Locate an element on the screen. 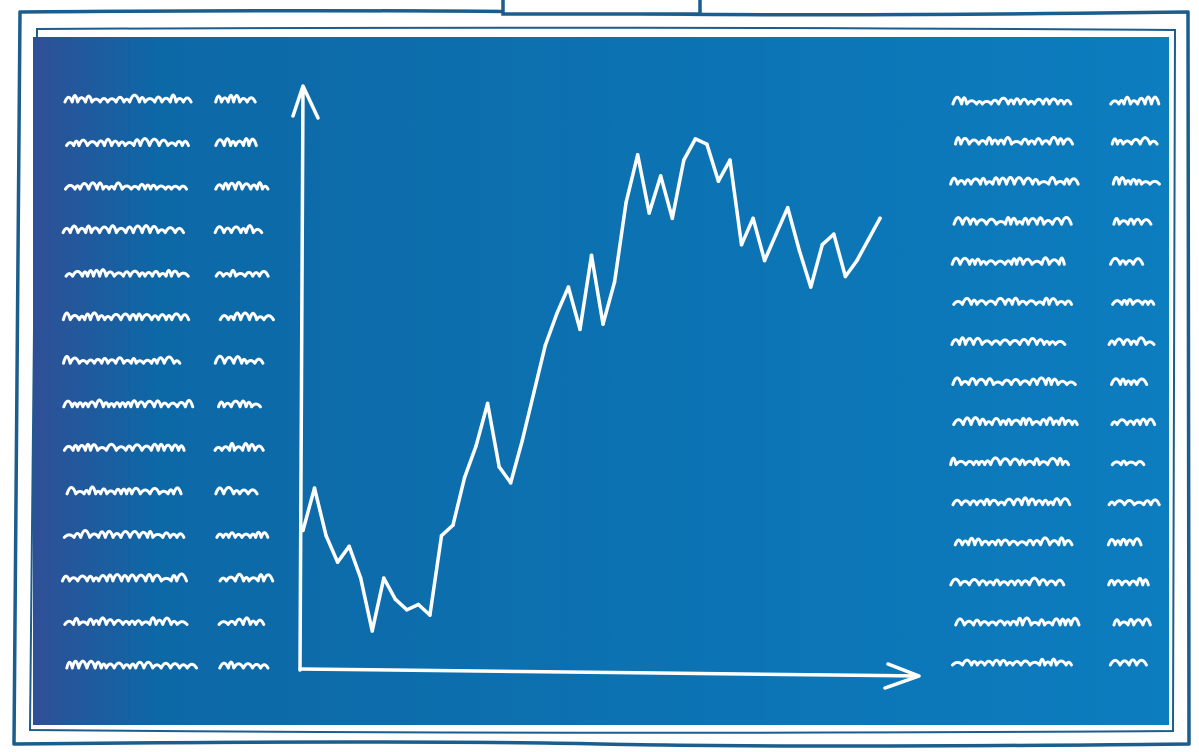 The height and width of the screenshot is (752, 1199). x-axis is located at coordinates (609, 676).